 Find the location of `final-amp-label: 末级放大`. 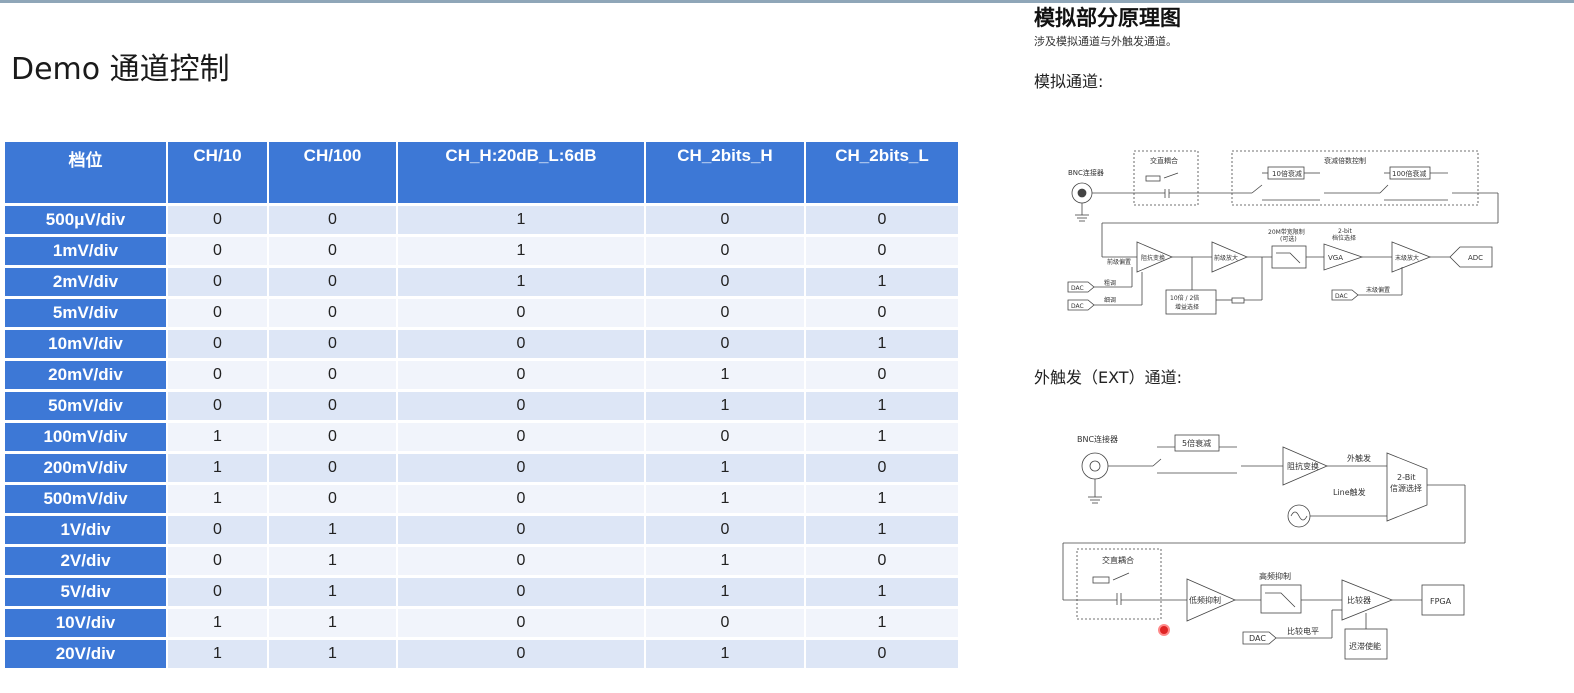

final-amp-label: 末级放大 is located at coordinates (1407, 258).